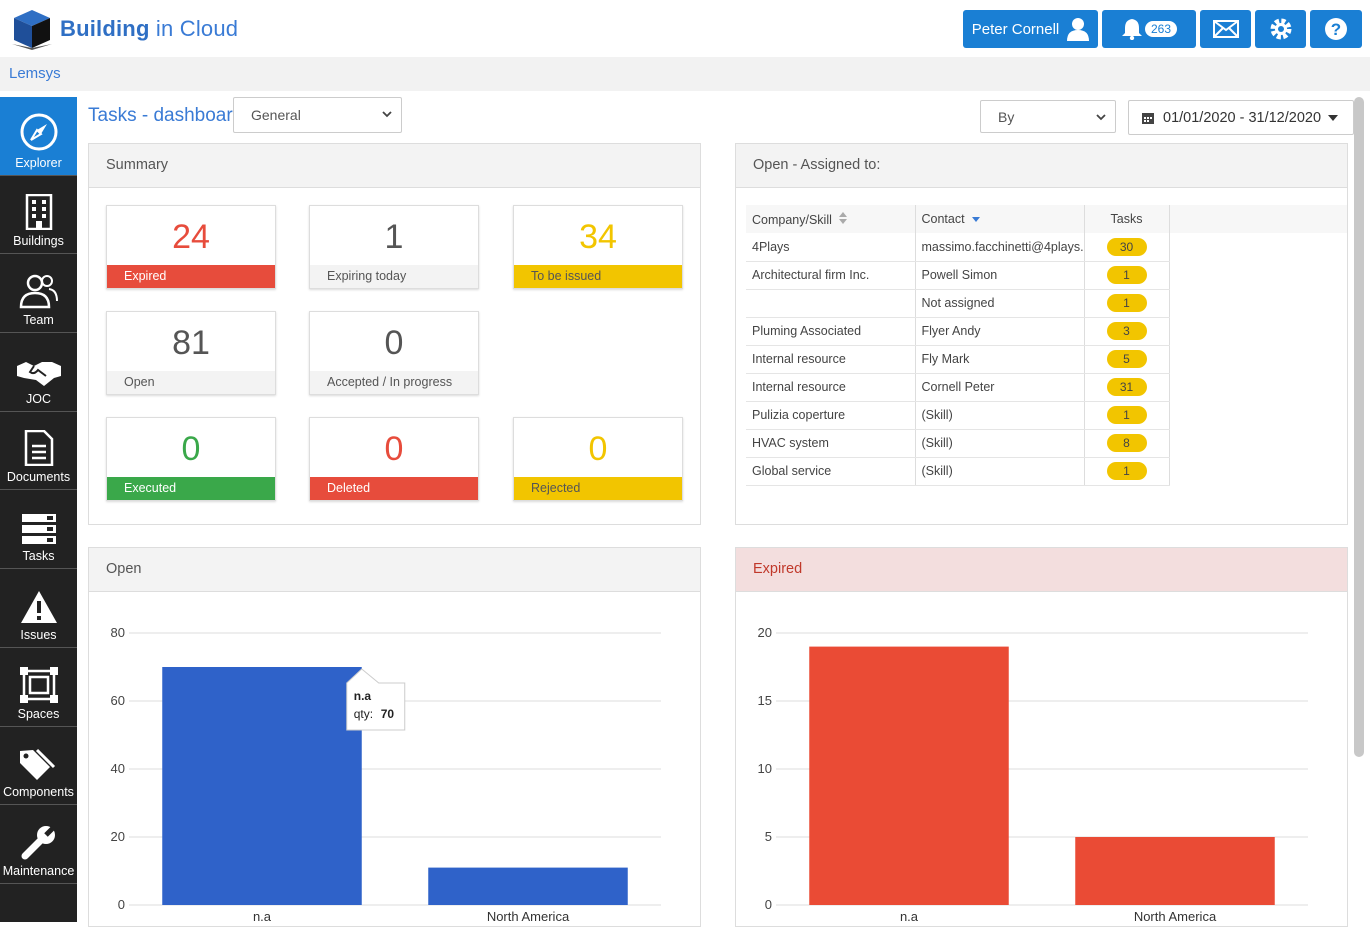 The image size is (1370, 927). Describe the element at coordinates (1046, 303) in the screenshot. I see `table-row: Not assigned 1` at that location.